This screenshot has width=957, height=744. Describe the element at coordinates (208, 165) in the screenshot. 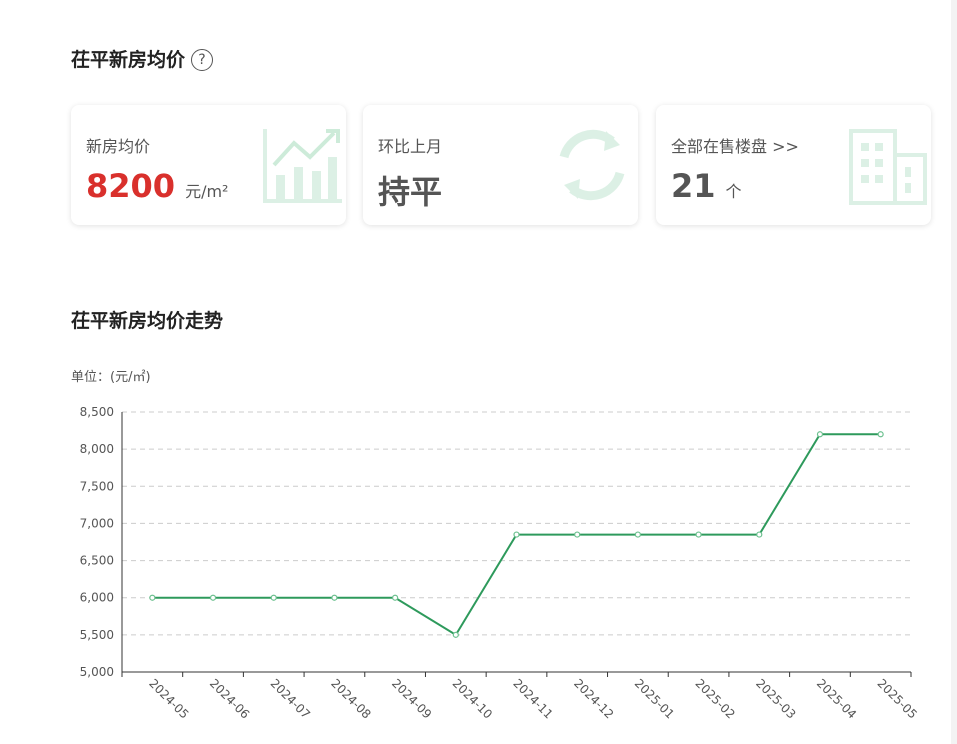

I see `avg-price-card: 新房均价 8200 元/m²` at that location.